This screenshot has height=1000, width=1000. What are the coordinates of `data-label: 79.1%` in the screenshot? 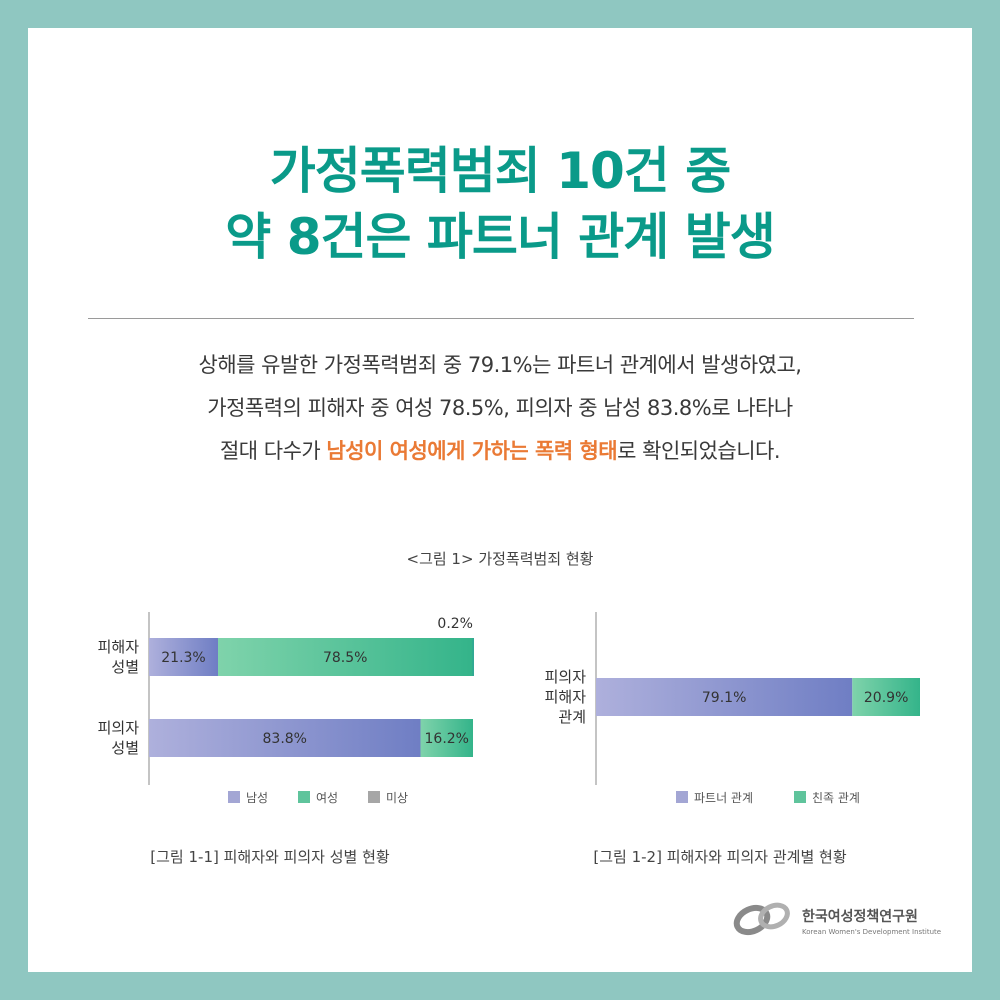 It's located at (724, 698).